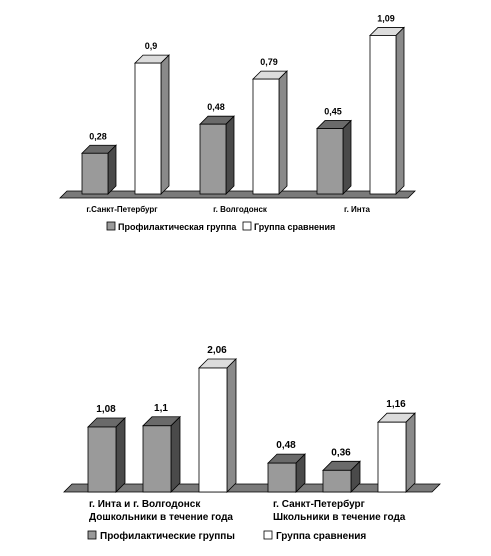 The height and width of the screenshot is (556, 491). I want to click on chart2-value-label: 1,08, so click(106, 409).